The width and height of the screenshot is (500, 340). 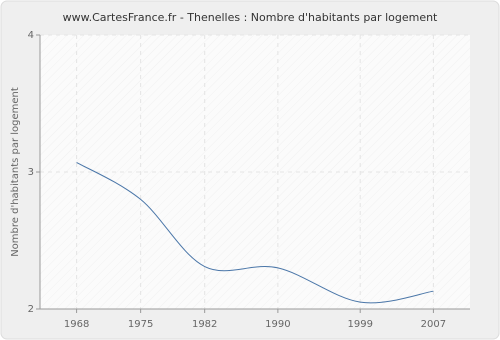 What do you see at coordinates (204, 324) in the screenshot?
I see `x-tick-label: 1982` at bounding box center [204, 324].